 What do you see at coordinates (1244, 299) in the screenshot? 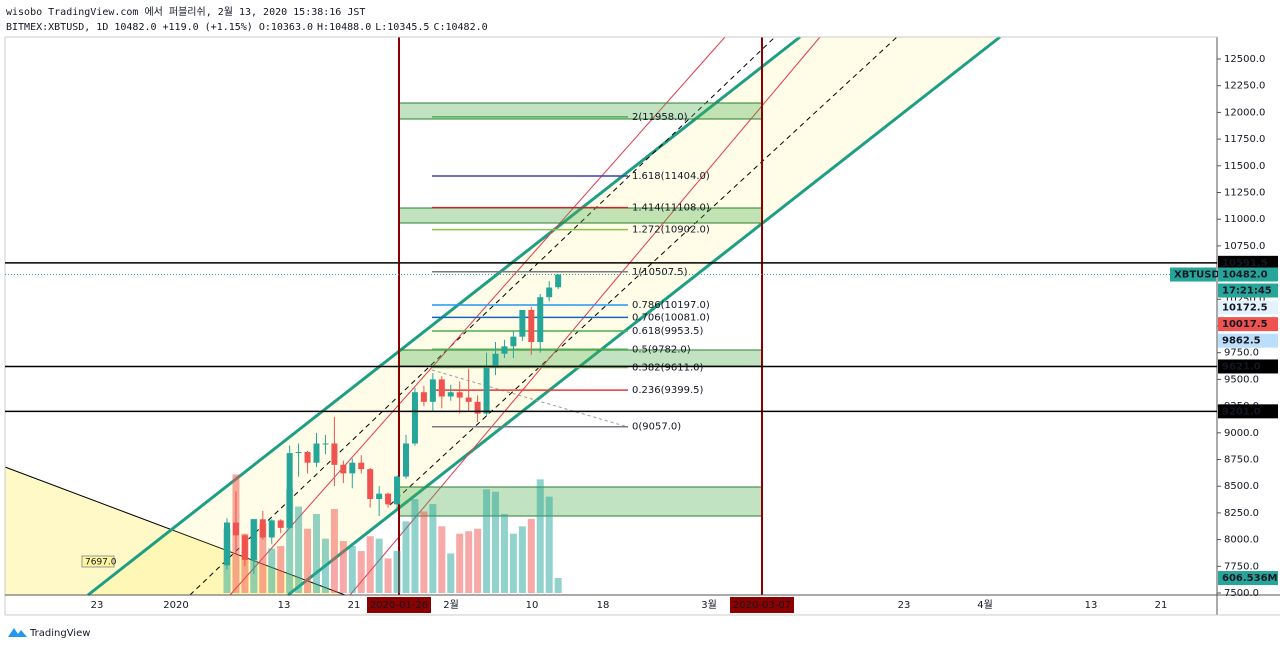
I see `y-tick-label: 10250.0` at bounding box center [1244, 299].